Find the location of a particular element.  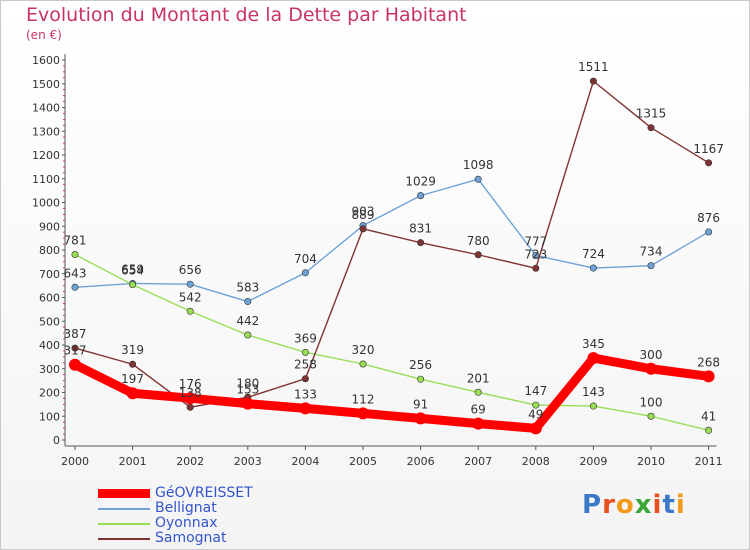

data-label-geovreisset: 300 is located at coordinates (651, 355).